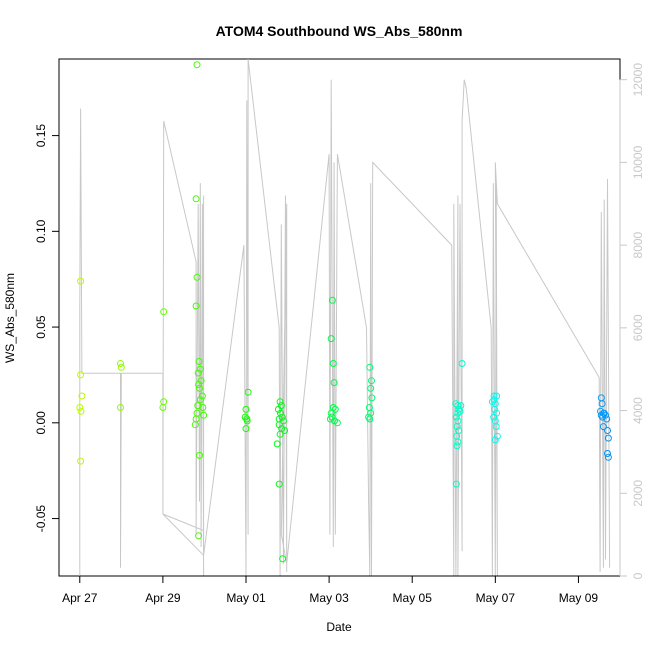 The width and height of the screenshot is (650, 650). What do you see at coordinates (41, 231) in the screenshot?
I see `y-tick-label: 0.10` at bounding box center [41, 231].